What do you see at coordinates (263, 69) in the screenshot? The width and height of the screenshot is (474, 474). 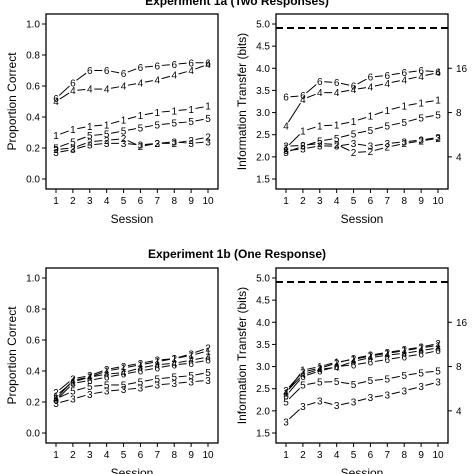 I see `y-tick-label: 4.0` at bounding box center [263, 69].